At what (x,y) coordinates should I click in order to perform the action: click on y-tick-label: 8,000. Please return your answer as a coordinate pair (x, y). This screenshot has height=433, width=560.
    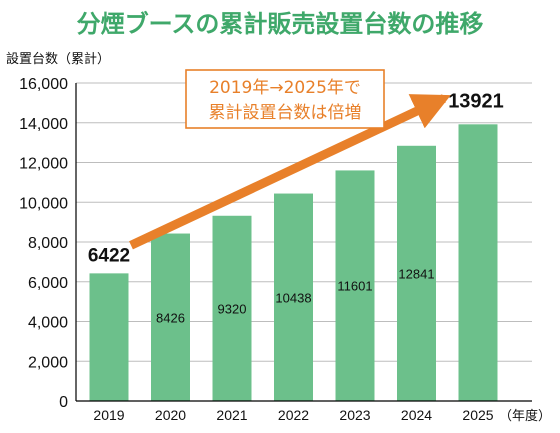
    Looking at the image, I should click on (48, 243).